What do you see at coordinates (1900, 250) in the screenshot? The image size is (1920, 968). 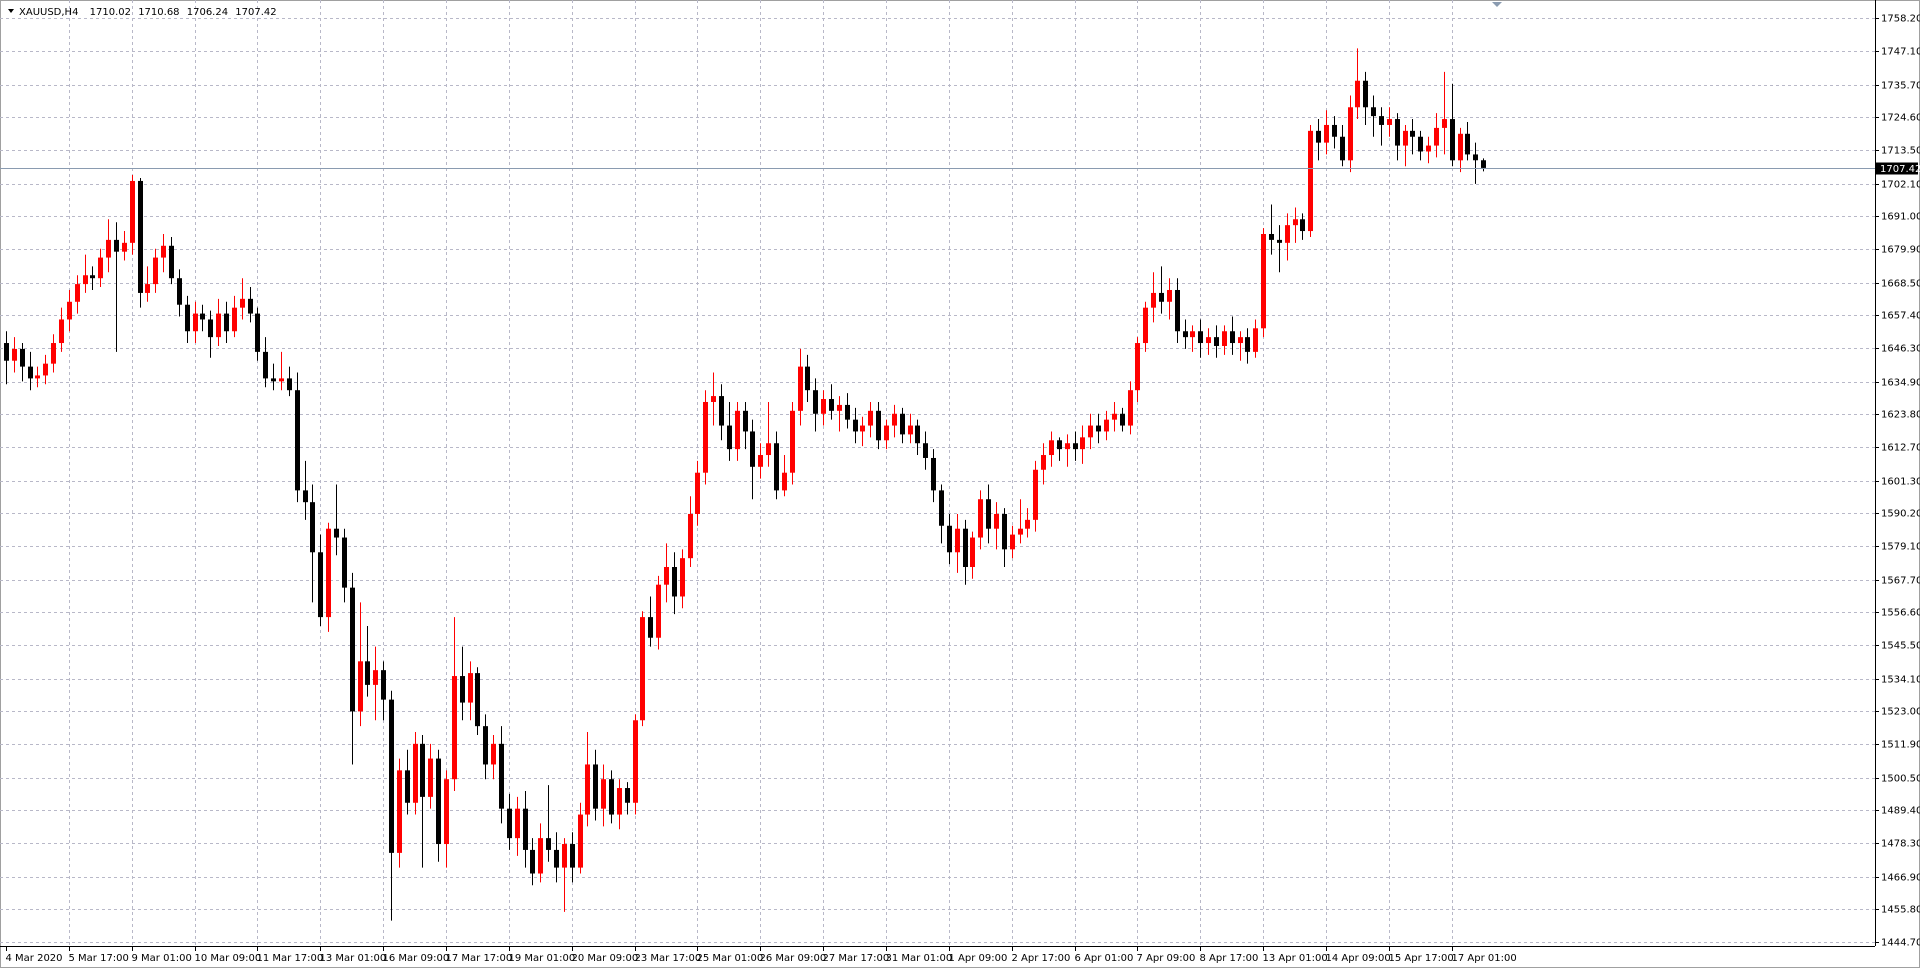 I see `y-tick-label: 1679.90` at bounding box center [1900, 250].